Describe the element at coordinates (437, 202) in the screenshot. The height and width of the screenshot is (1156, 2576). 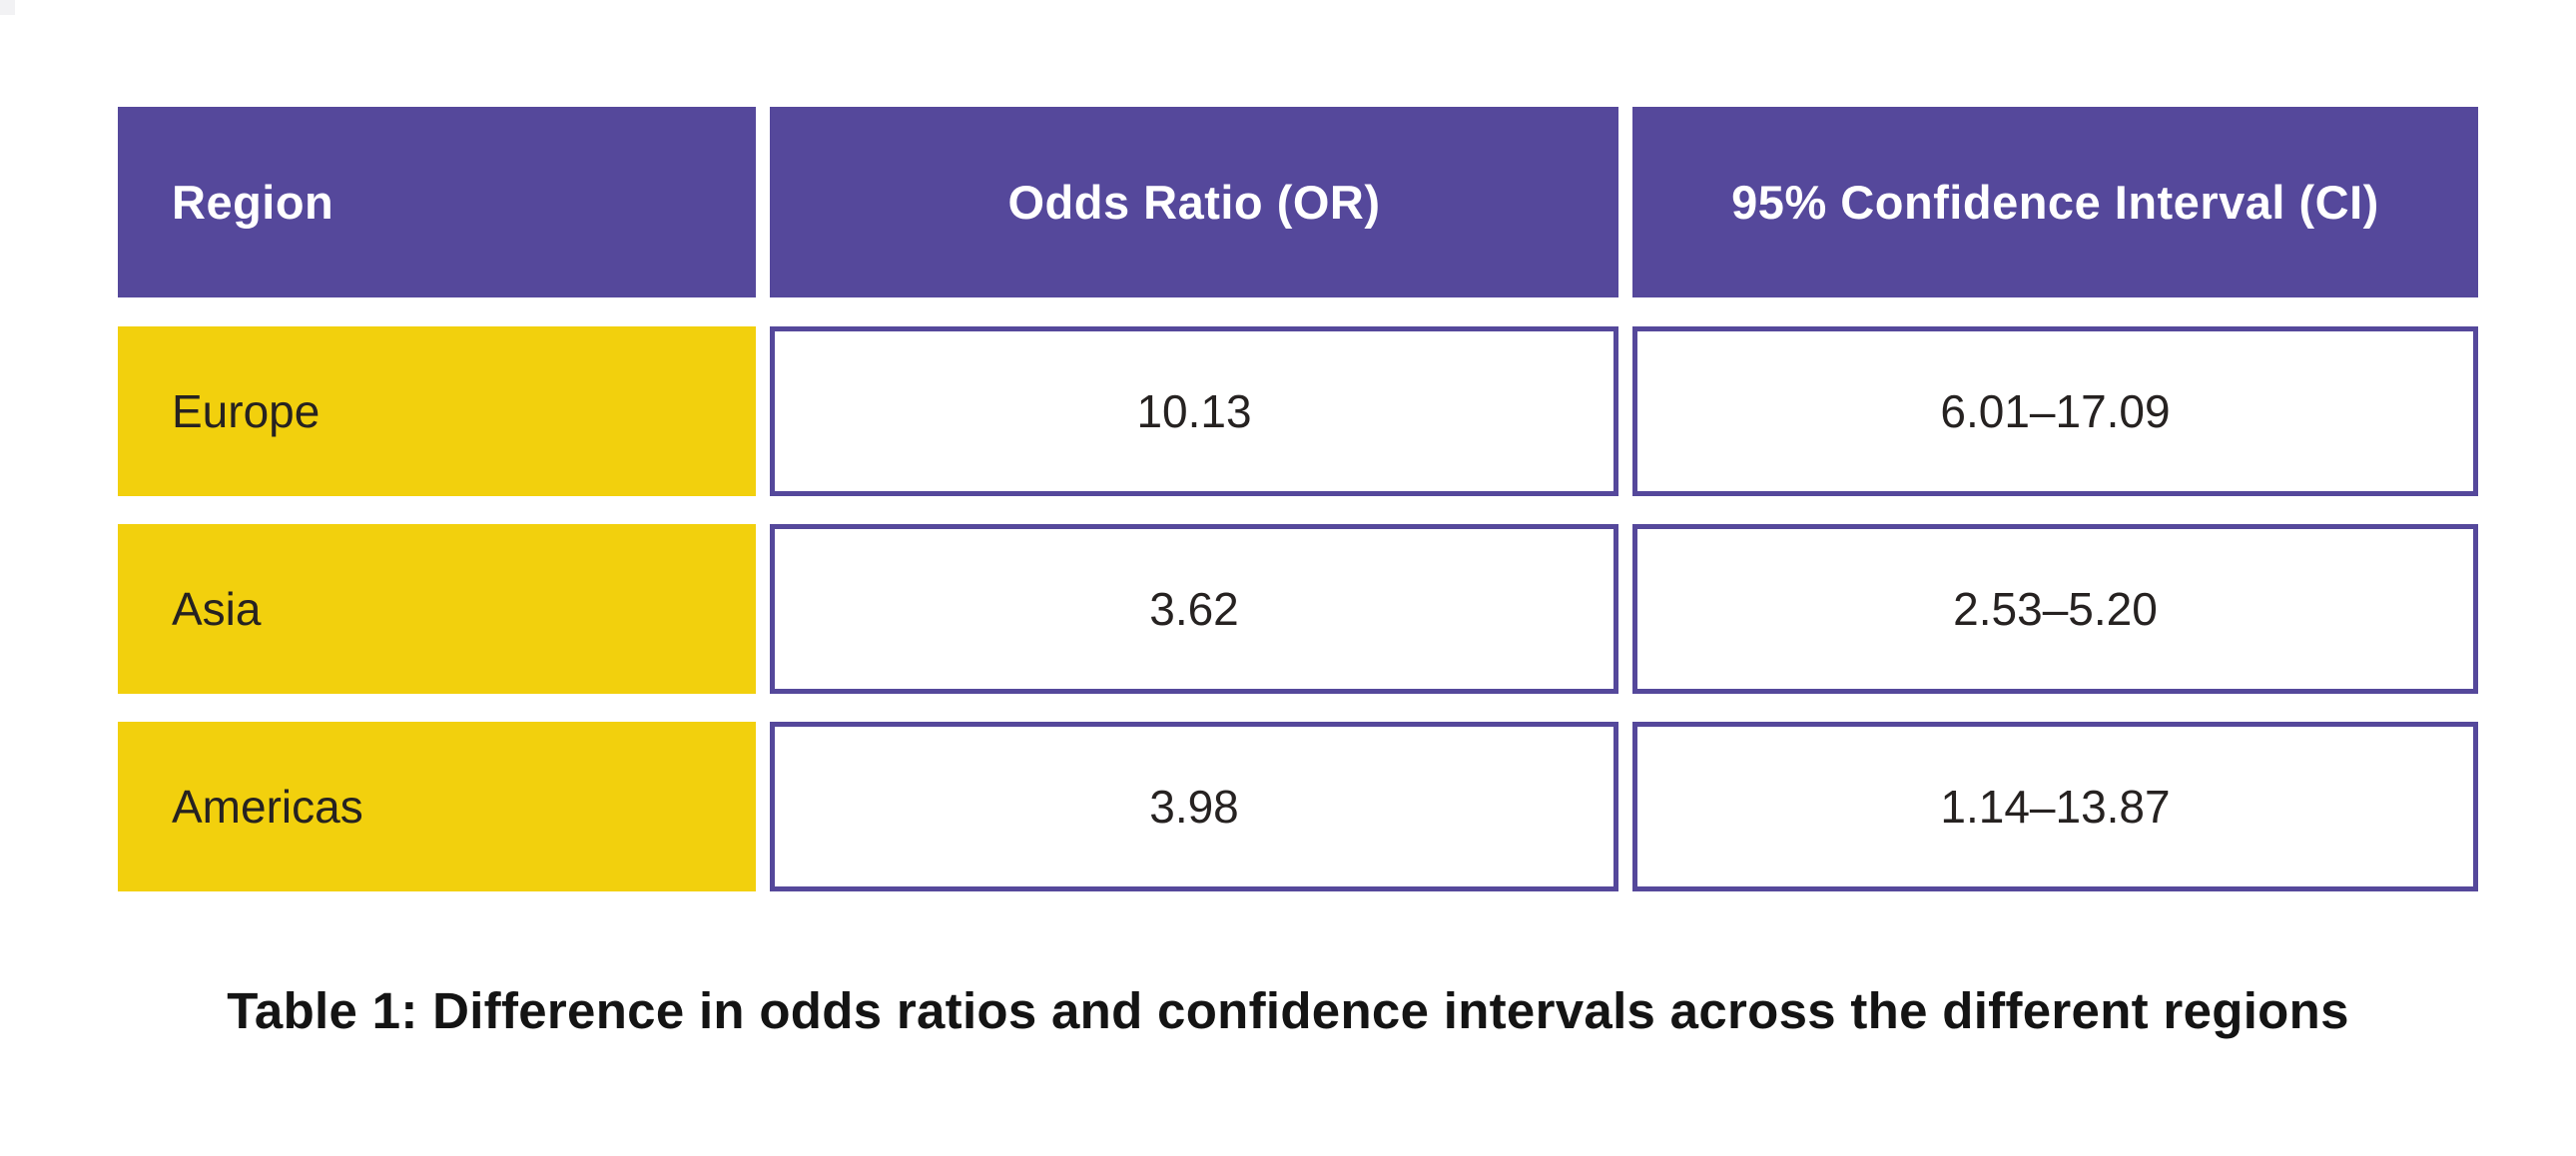
I see `header-cell-region: Region` at that location.